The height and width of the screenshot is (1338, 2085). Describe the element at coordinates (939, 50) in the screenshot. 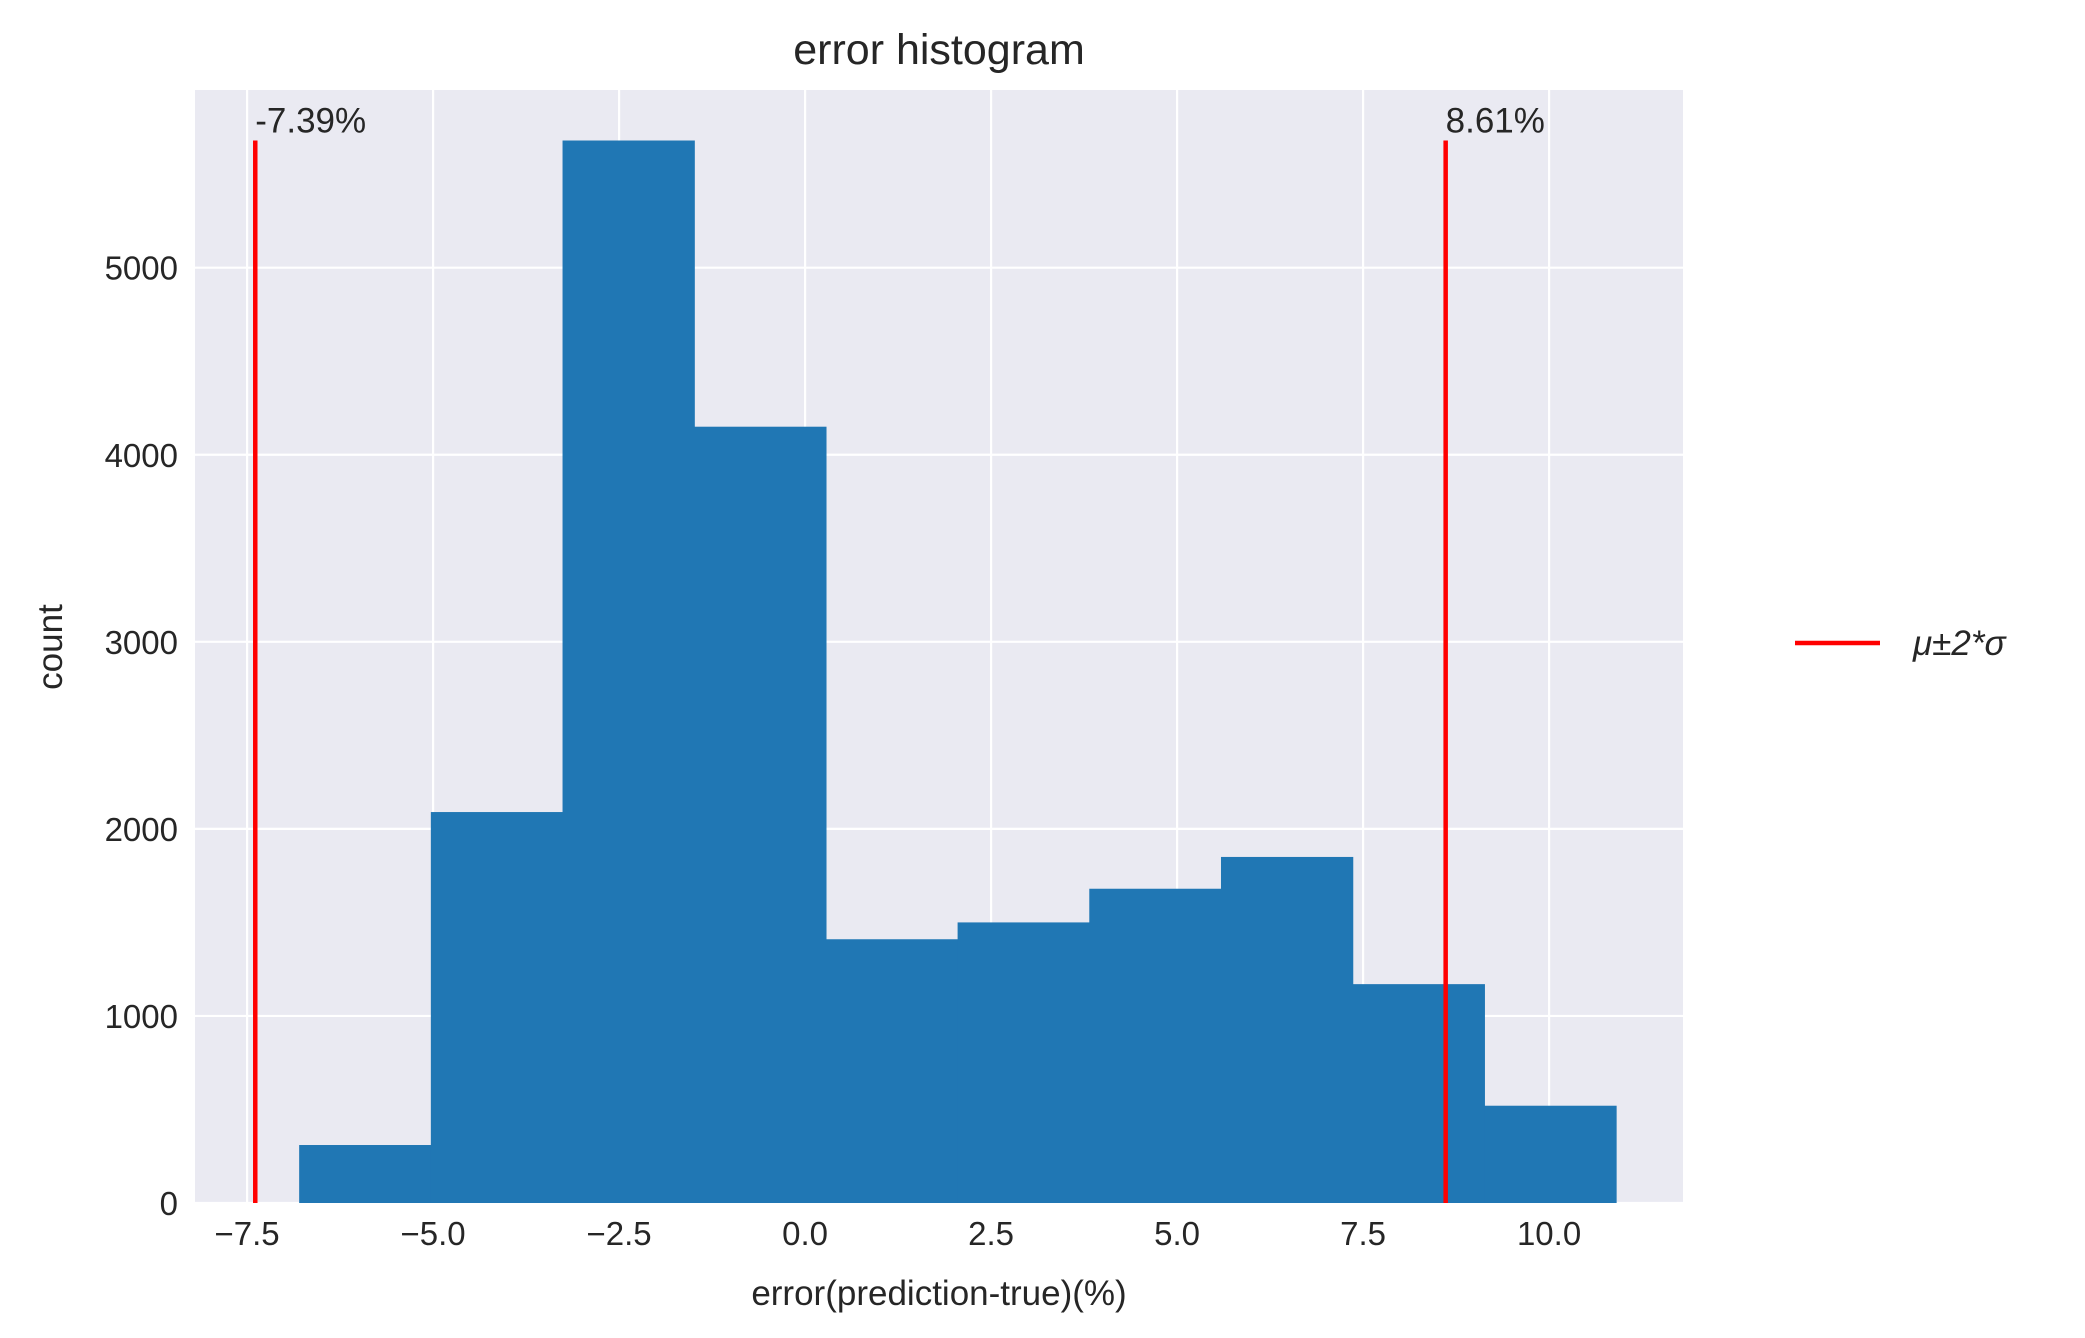

I see `chart-title: error histogram` at that location.